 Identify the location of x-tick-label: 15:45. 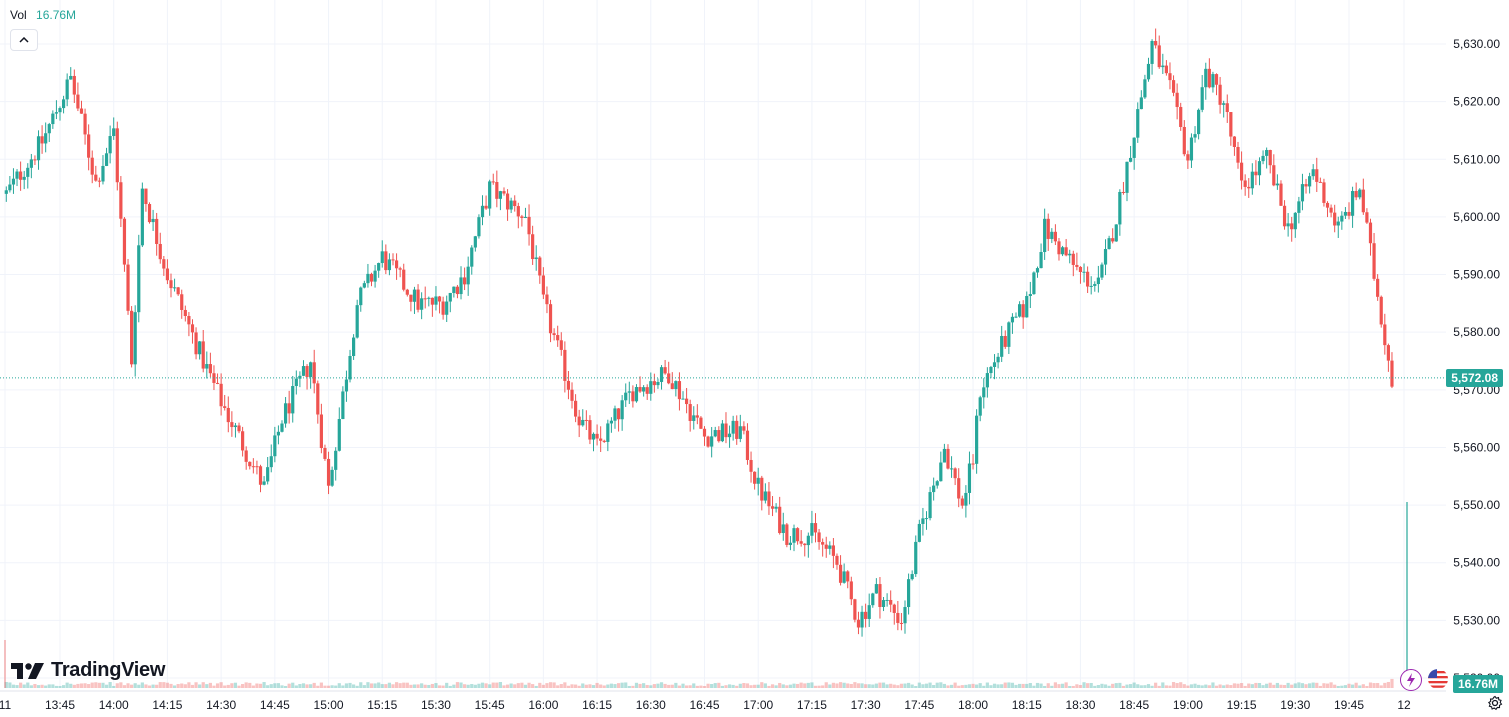
(490, 705).